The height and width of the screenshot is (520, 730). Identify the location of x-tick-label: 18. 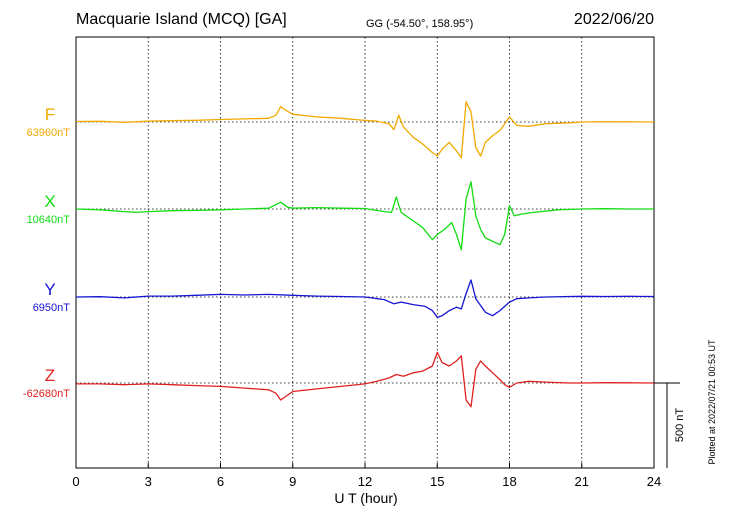
(509, 481).